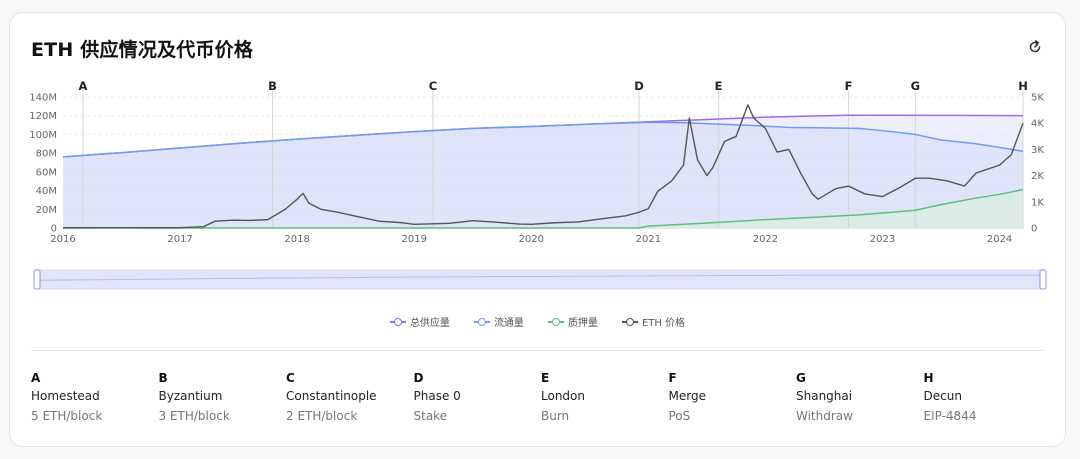 The image size is (1080, 459). Describe the element at coordinates (190, 396) in the screenshot. I see `event-name: Byzantium` at that location.